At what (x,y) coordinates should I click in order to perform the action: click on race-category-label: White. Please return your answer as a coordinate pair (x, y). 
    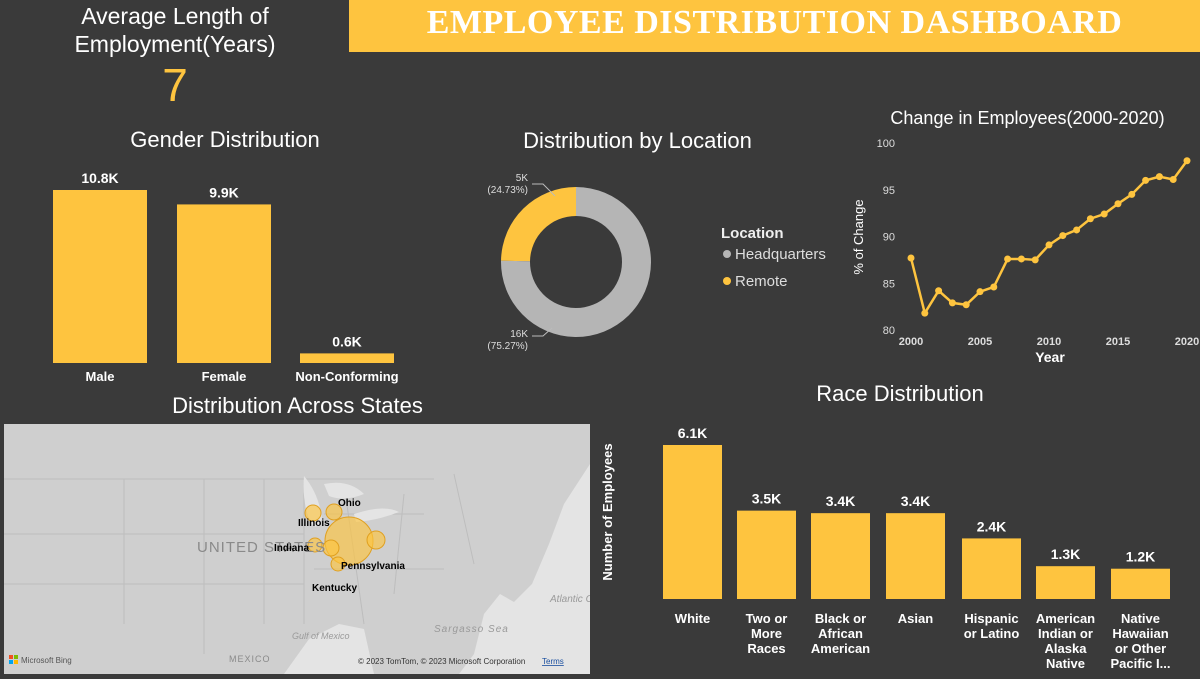
    Looking at the image, I should click on (692, 618).